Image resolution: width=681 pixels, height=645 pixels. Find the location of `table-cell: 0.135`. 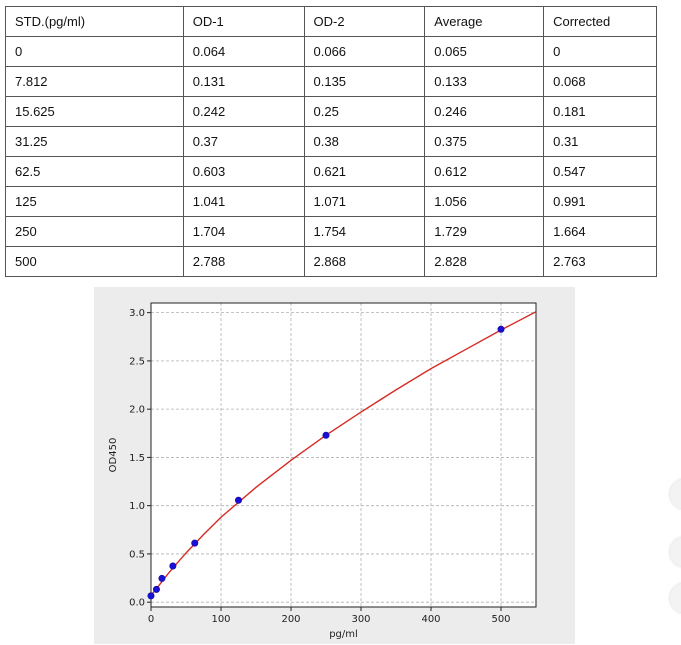

table-cell: 0.135 is located at coordinates (364, 81).